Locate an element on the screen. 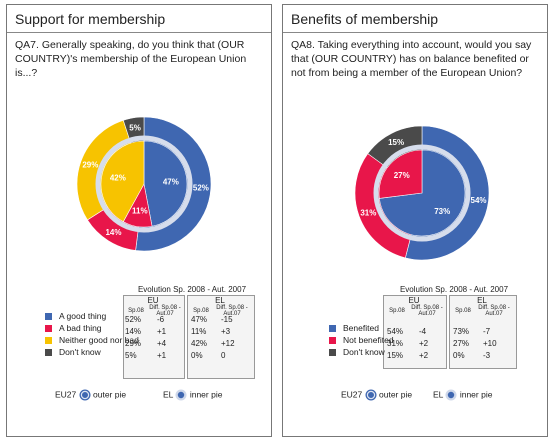 Image resolution: width=551 pixels, height=443 pixels. outer-label-don-t-know: 5% is located at coordinates (135, 128).